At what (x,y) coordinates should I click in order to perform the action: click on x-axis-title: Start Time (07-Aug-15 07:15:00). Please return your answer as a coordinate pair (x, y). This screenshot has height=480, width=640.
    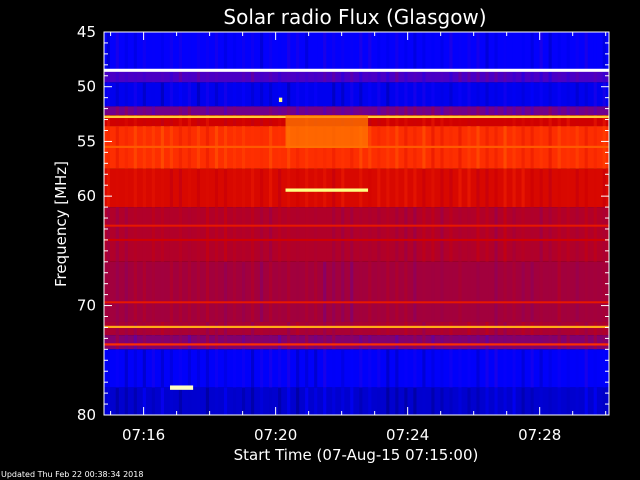
    Looking at the image, I should click on (356, 455).